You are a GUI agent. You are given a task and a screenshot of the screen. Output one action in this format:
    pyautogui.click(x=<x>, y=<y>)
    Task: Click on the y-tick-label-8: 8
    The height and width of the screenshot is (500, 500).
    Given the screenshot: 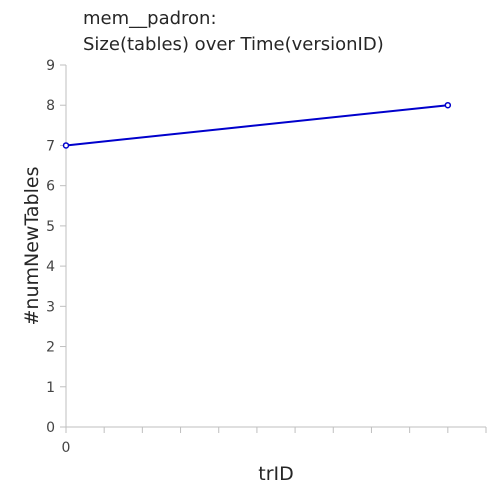 What is the action you would take?
    pyautogui.click(x=50, y=106)
    